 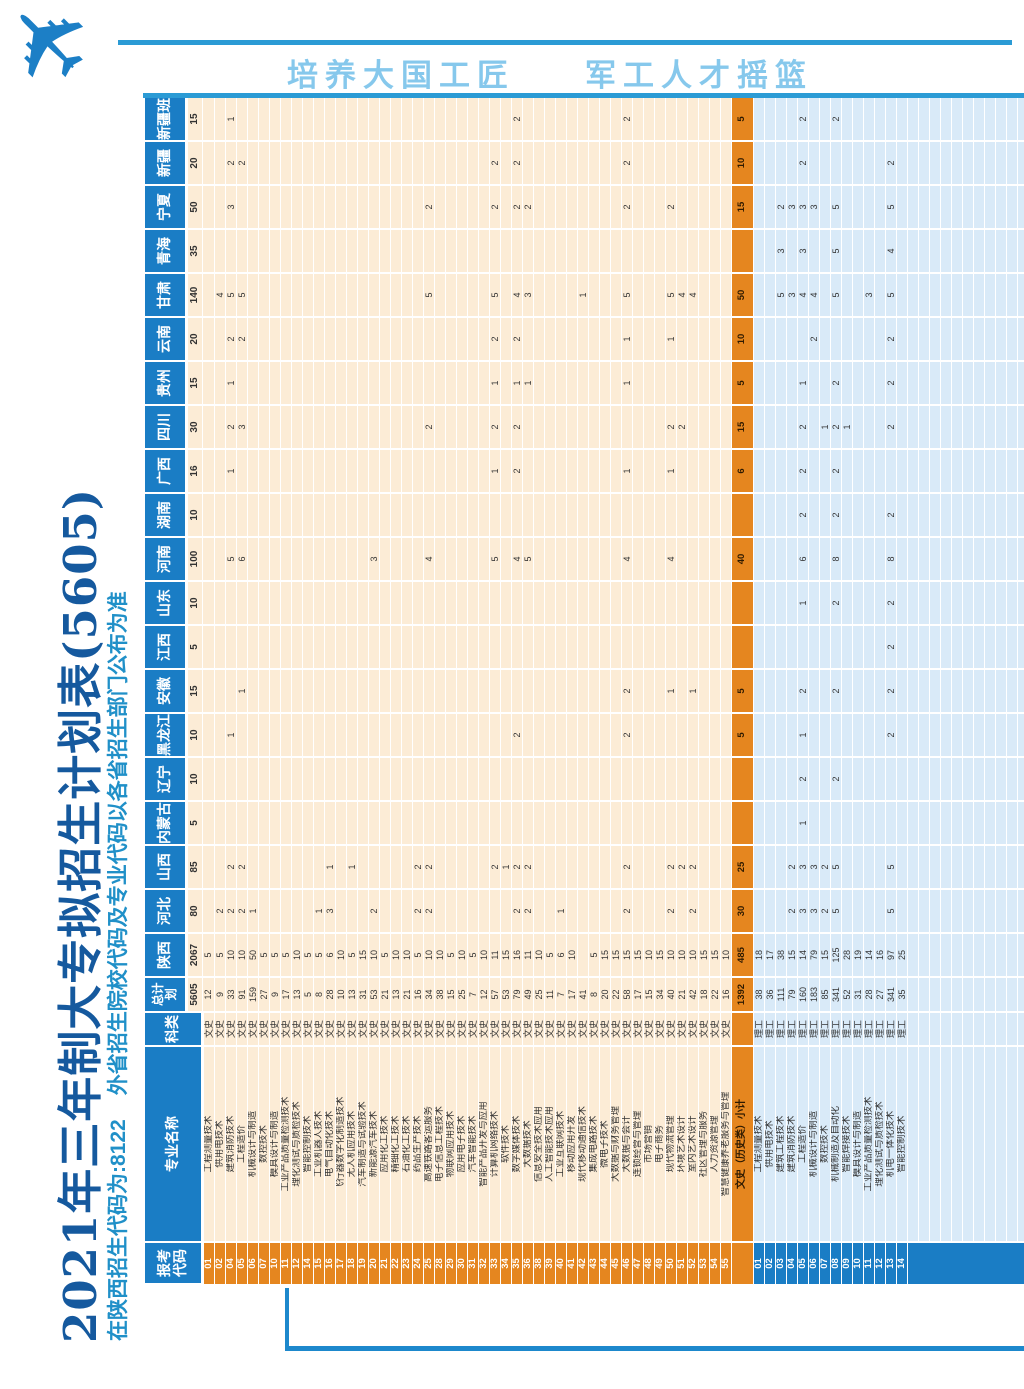 I want to click on subtotal-value: 15, so click(x=742, y=207).